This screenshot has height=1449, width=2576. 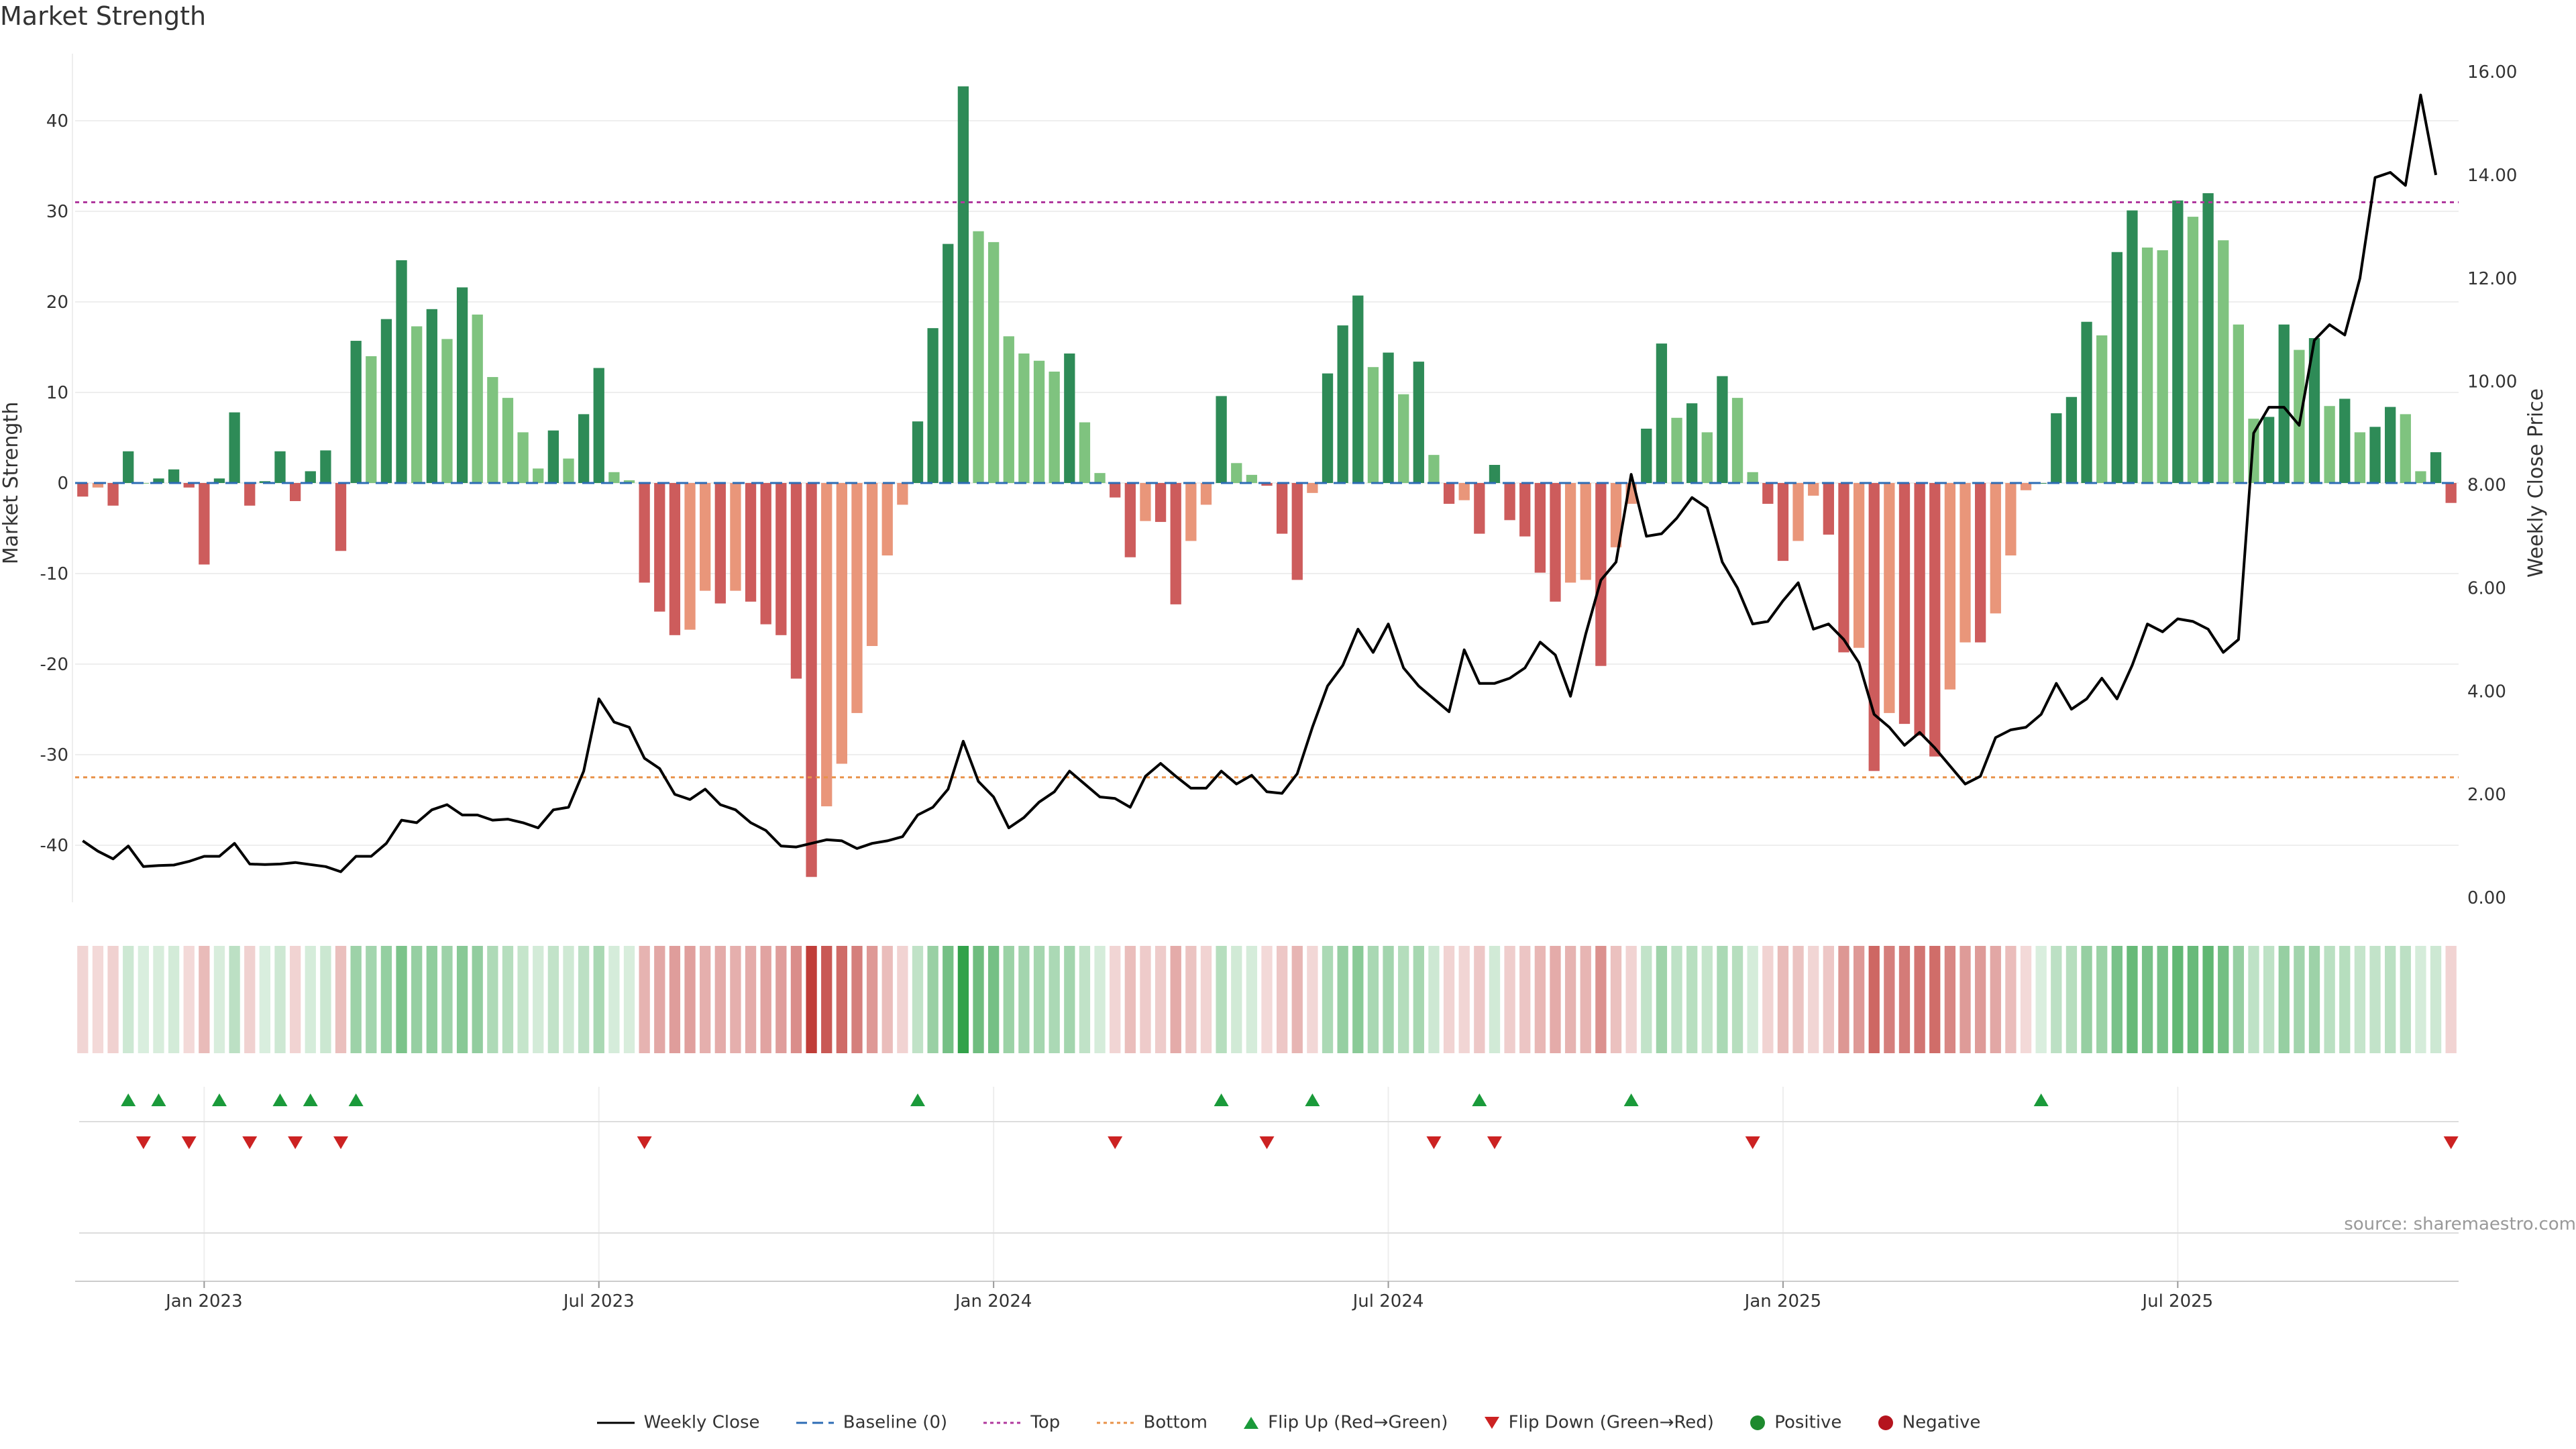 What do you see at coordinates (815, 1422) in the screenshot?
I see `dashed-line-icon` at bounding box center [815, 1422].